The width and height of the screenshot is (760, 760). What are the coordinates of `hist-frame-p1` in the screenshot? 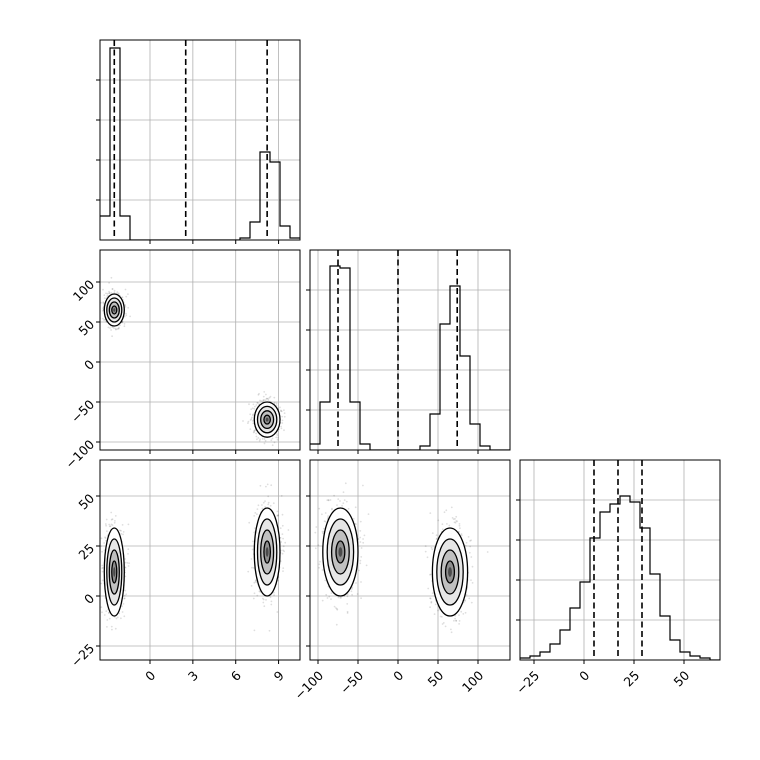 It's located at (410, 350).